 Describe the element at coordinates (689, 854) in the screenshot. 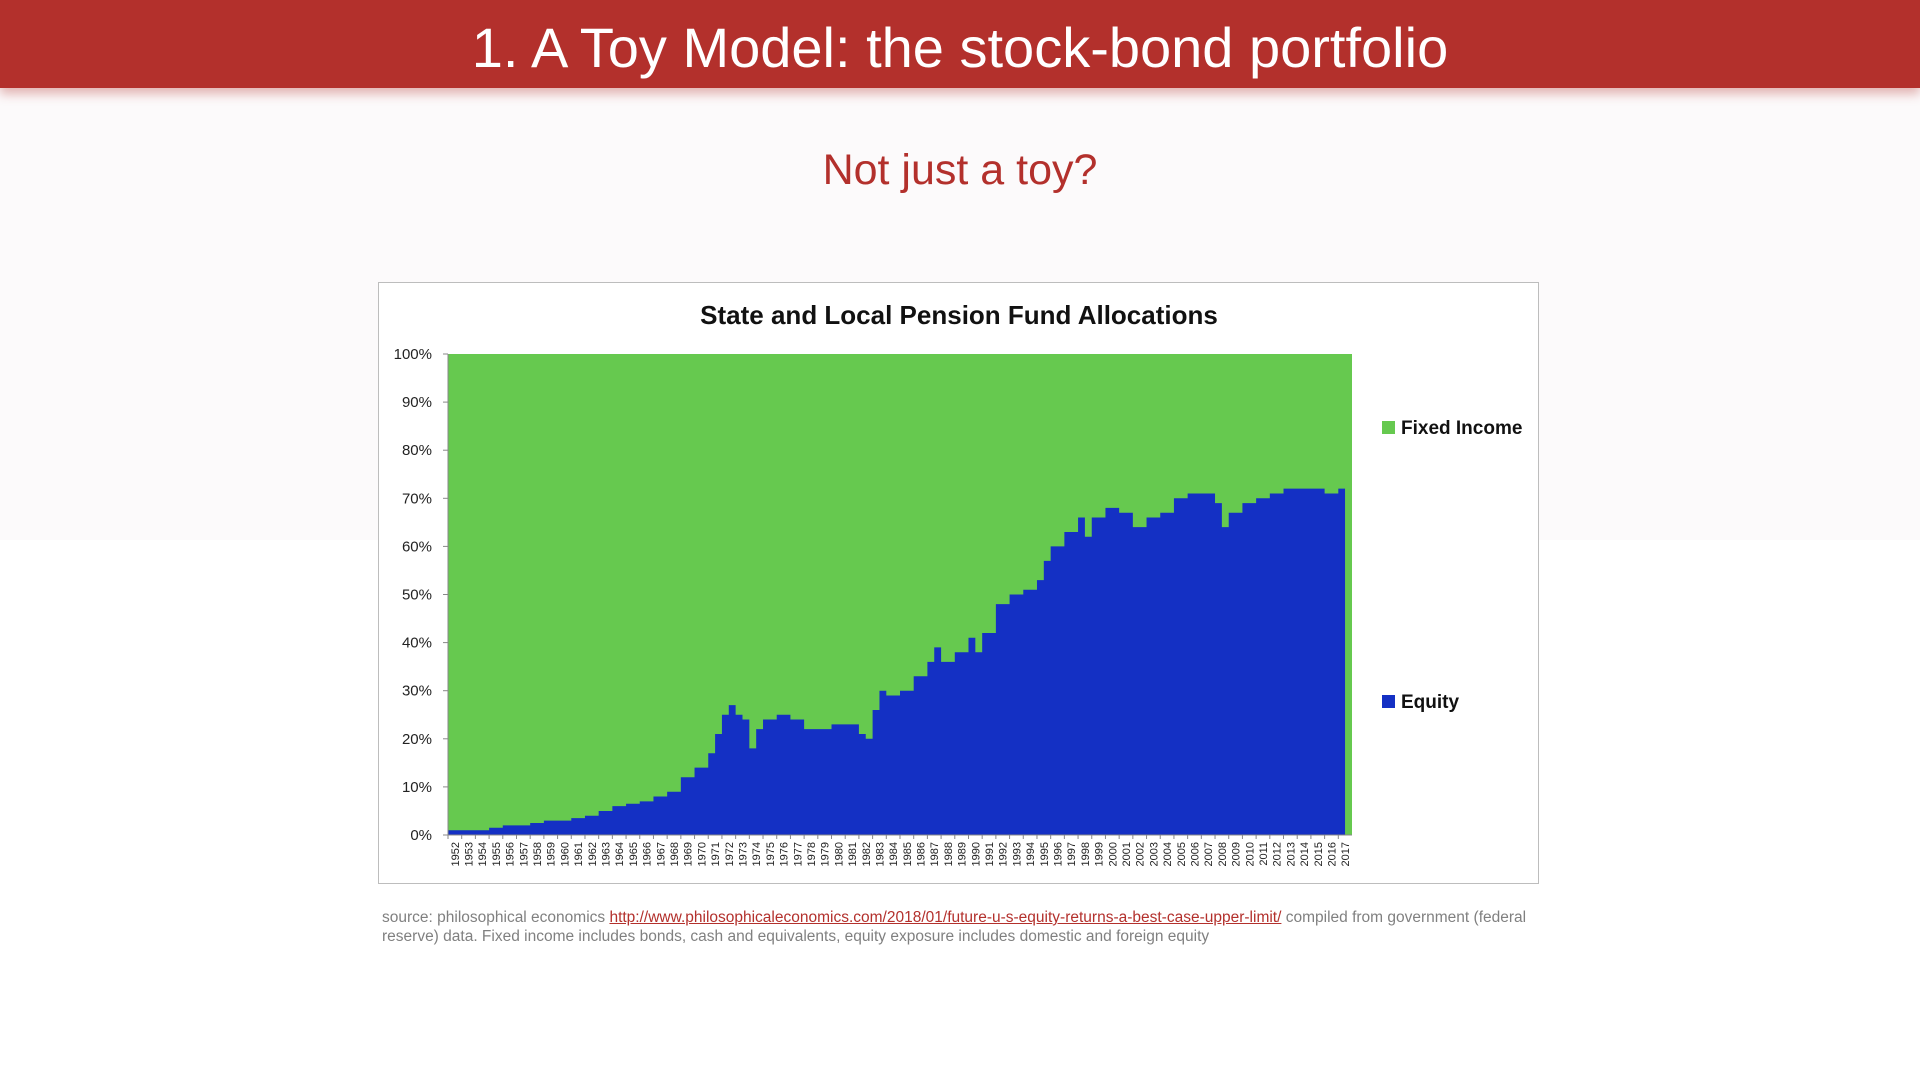

I see `x-tick-label: 1969` at that location.